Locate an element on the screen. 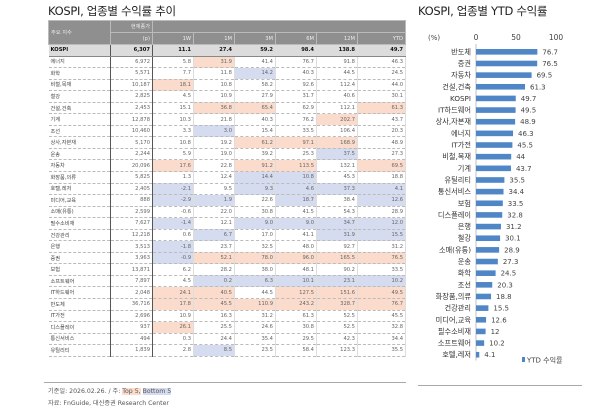 The height and width of the screenshot is (414, 600). return-cell: 5.8 is located at coordinates (173, 62).